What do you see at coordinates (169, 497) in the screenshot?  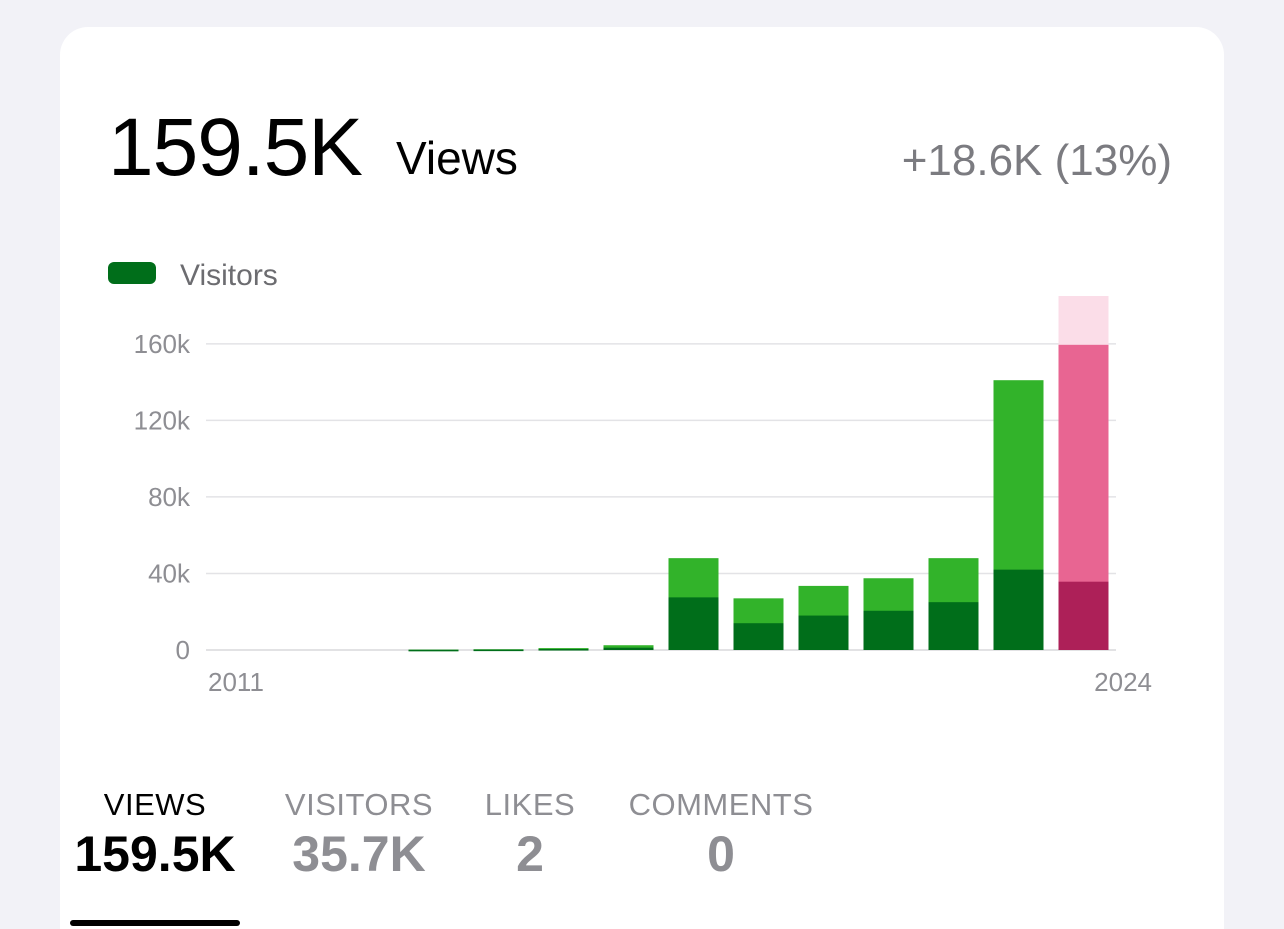 I see `y-tick-label: 80k` at bounding box center [169, 497].